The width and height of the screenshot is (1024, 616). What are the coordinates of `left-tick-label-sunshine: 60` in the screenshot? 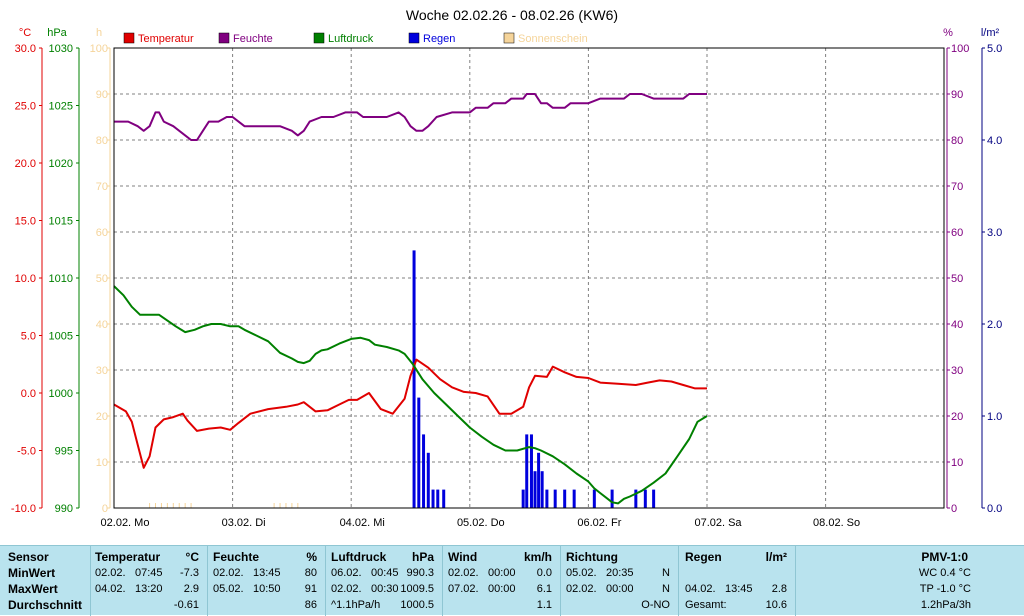 It's located at (102, 233).